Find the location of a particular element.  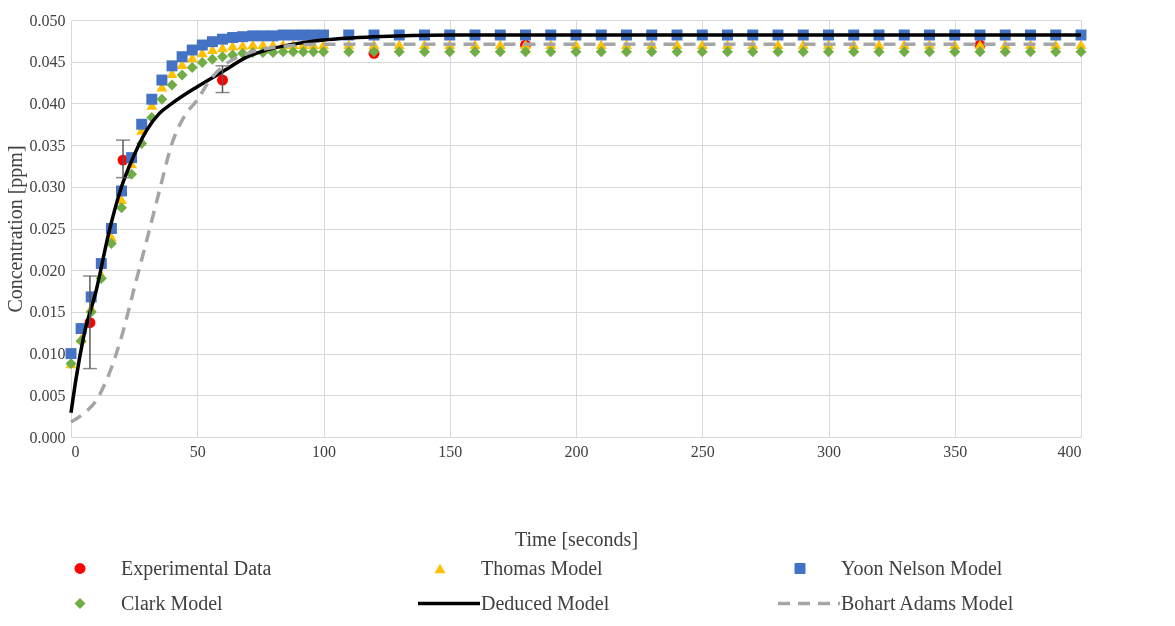

y-tick-label: 0.045 is located at coordinates (47, 62).